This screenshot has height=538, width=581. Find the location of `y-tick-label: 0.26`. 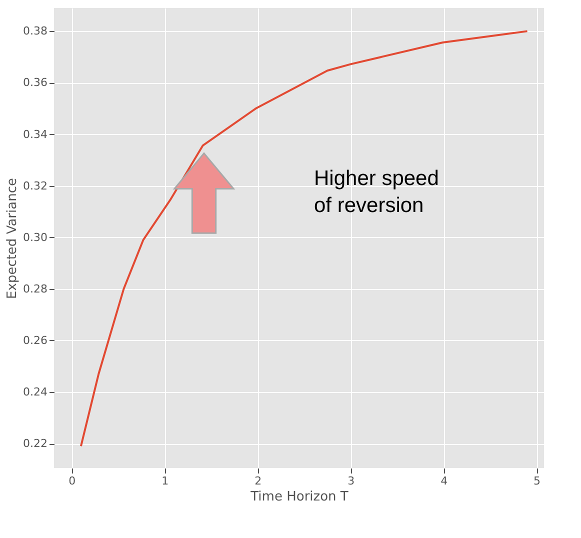

y-tick-label: 0.26 is located at coordinates (35, 340).